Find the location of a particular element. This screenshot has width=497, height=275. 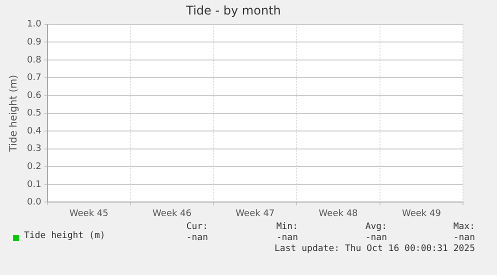

y-tick-label: 0.1 is located at coordinates (34, 185).